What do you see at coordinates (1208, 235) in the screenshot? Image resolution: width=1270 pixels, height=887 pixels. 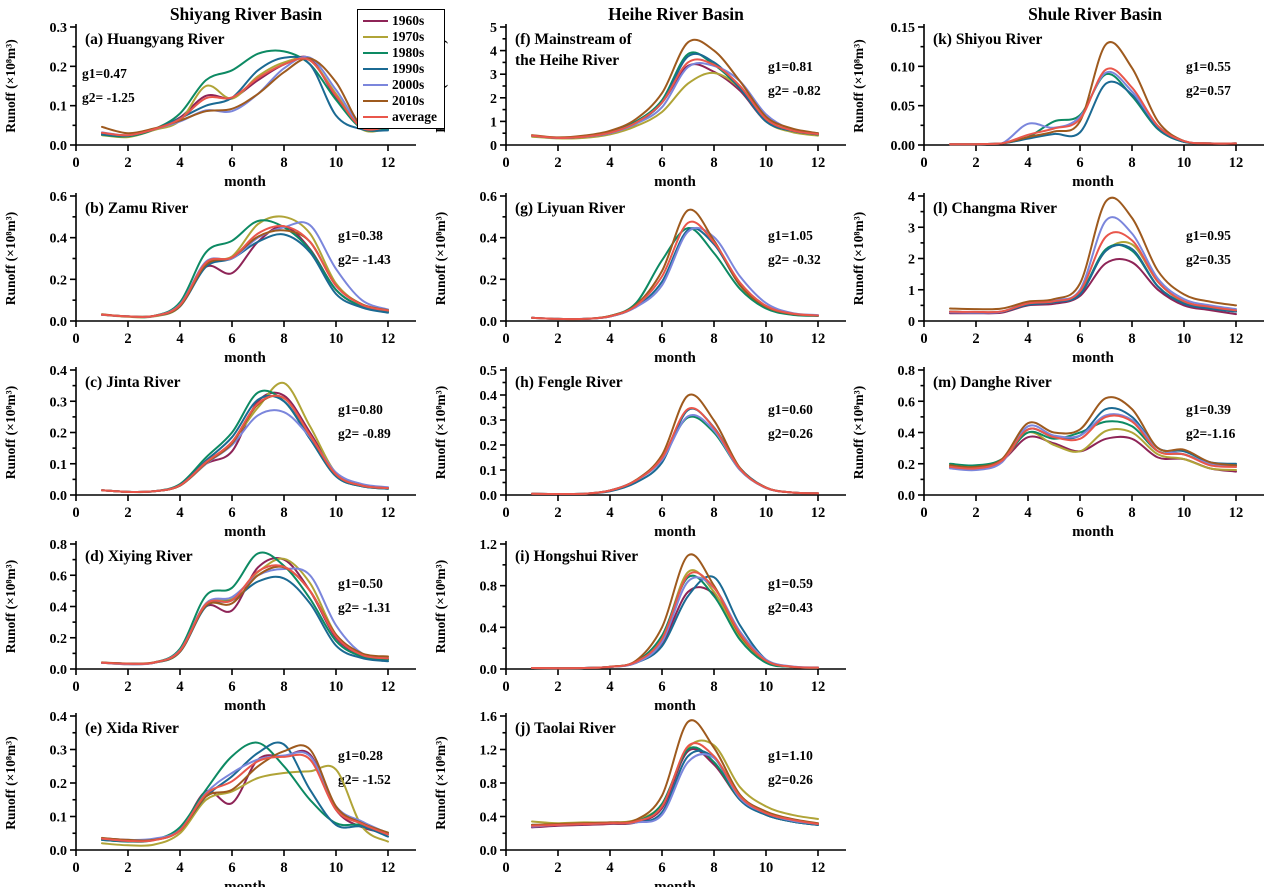 I see `chart-l-g1-value: g1=0.95` at bounding box center [1208, 235].